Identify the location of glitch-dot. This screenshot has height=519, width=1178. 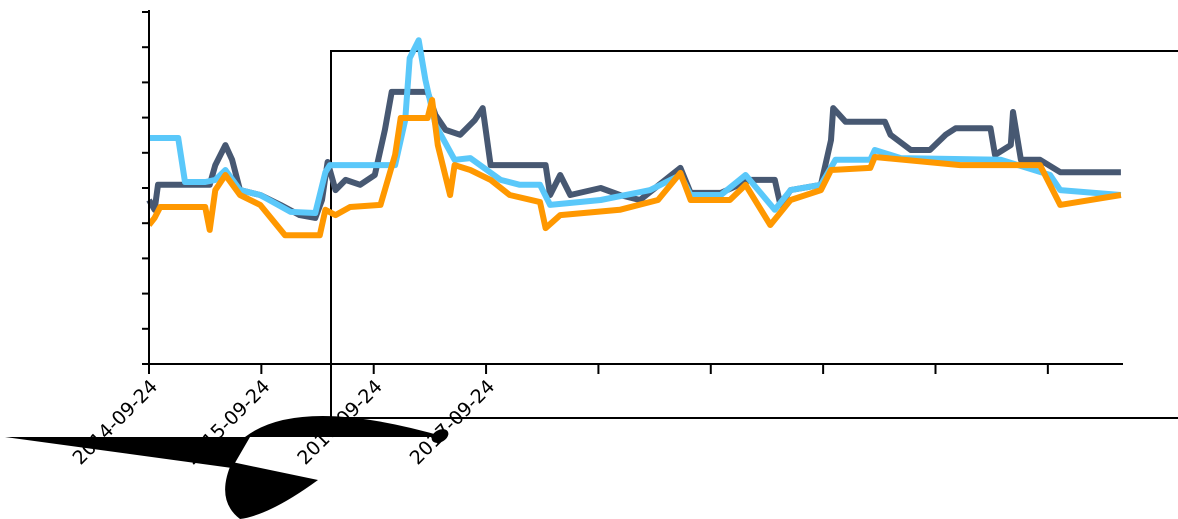
(440, 436).